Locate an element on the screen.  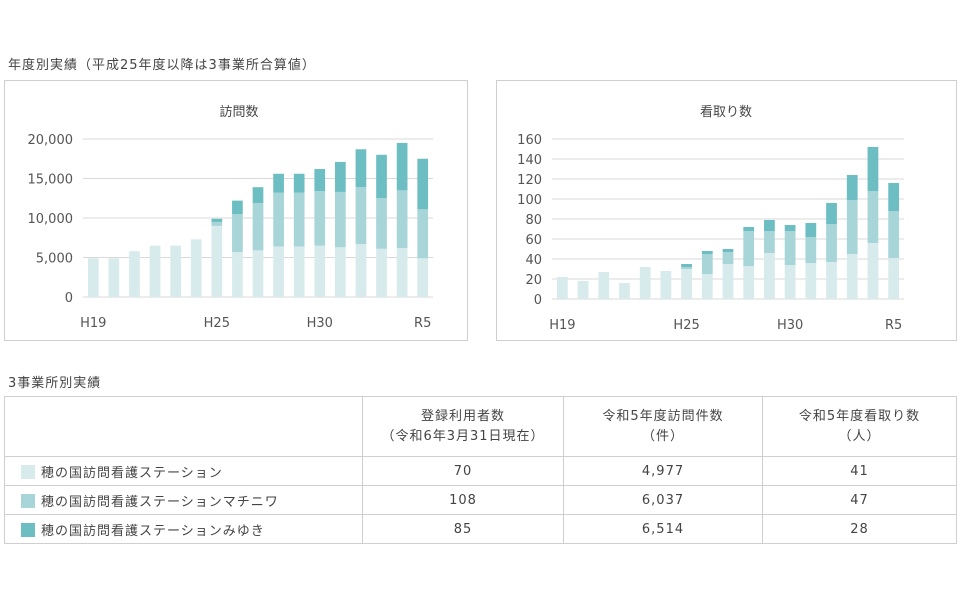
deaths-cell: 41 is located at coordinates (859, 471).